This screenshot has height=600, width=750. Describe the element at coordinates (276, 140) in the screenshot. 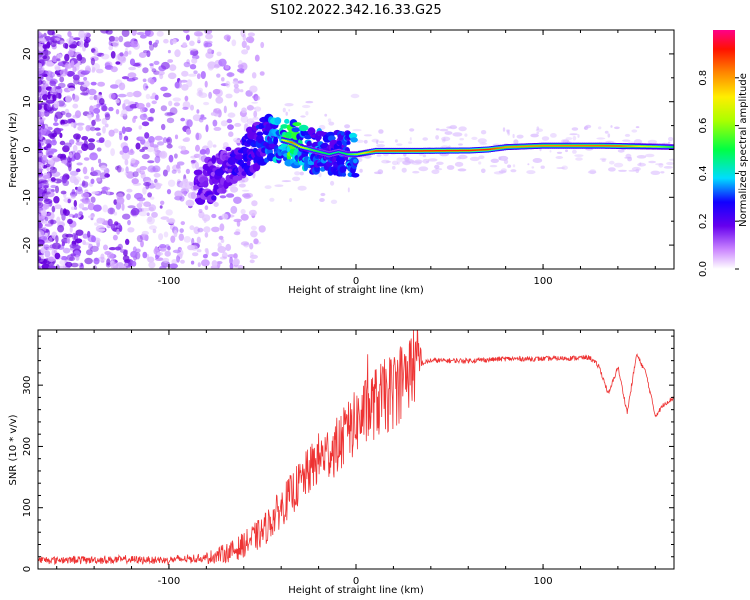

I see `ridge-blob` at that location.